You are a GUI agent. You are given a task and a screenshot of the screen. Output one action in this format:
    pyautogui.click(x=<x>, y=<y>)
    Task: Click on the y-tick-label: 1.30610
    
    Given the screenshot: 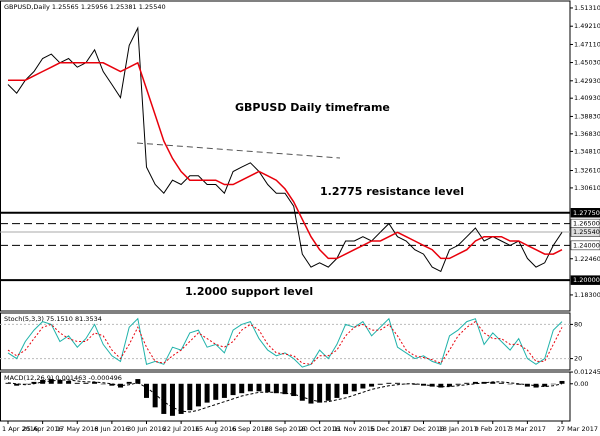 What is the action you would take?
    pyautogui.click(x=587, y=188)
    